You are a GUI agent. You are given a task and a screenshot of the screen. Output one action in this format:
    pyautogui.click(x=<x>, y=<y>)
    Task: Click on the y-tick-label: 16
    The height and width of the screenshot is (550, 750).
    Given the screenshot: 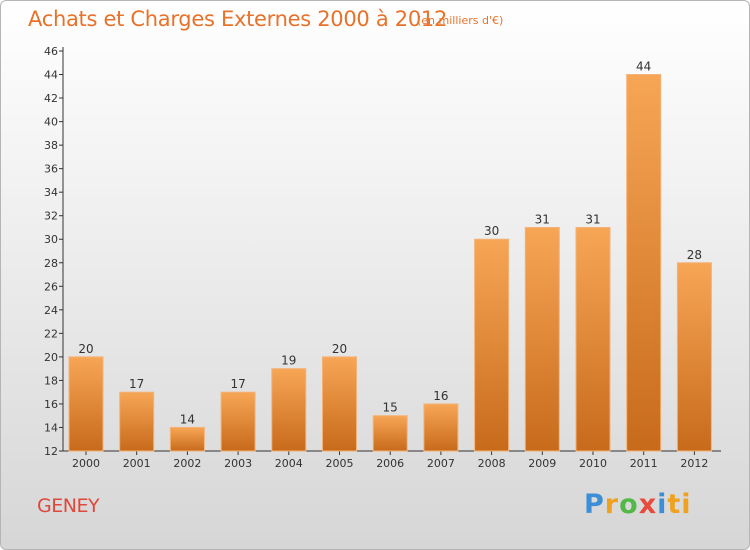 What is the action you would take?
    pyautogui.click(x=51, y=404)
    